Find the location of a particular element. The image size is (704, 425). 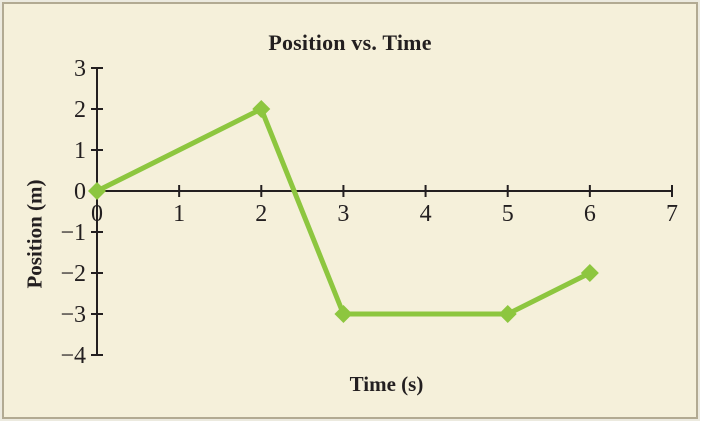

x-tick-label: 5 is located at coordinates (508, 214).